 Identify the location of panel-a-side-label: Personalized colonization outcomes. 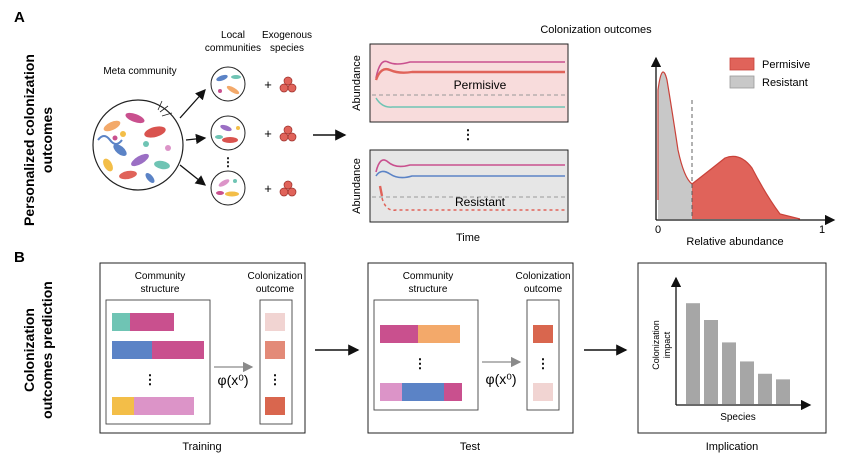
(38, 140).